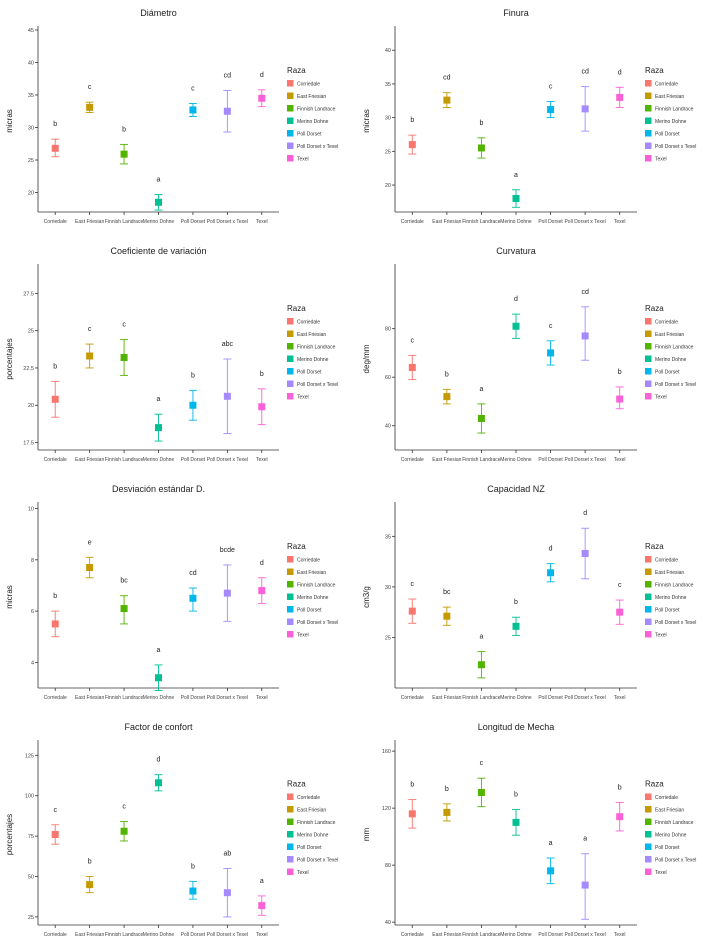 This screenshot has width=715, height=951. I want to click on y-tick-label: 20, so click(31, 406).